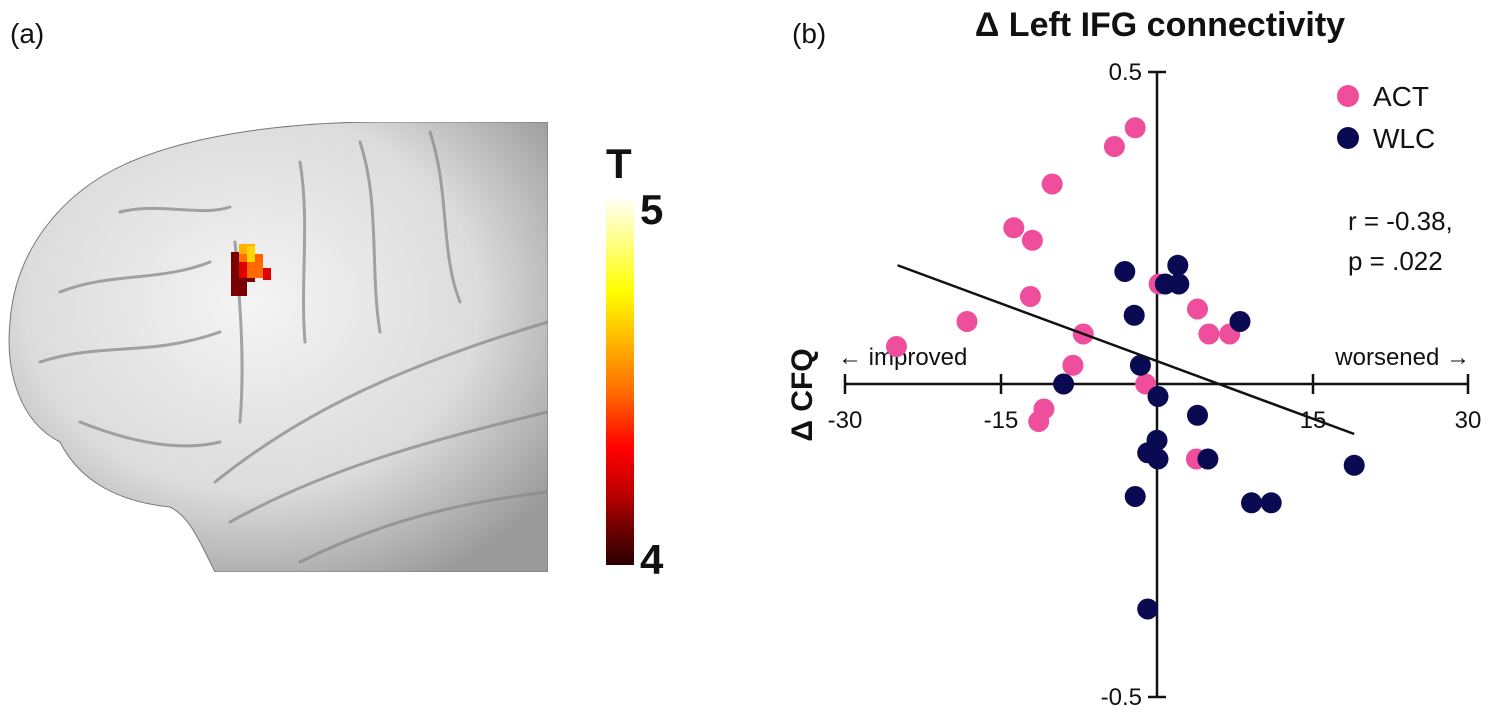  Describe the element at coordinates (1404, 138) in the screenshot. I see `legend-label-wlc: WLC` at that location.